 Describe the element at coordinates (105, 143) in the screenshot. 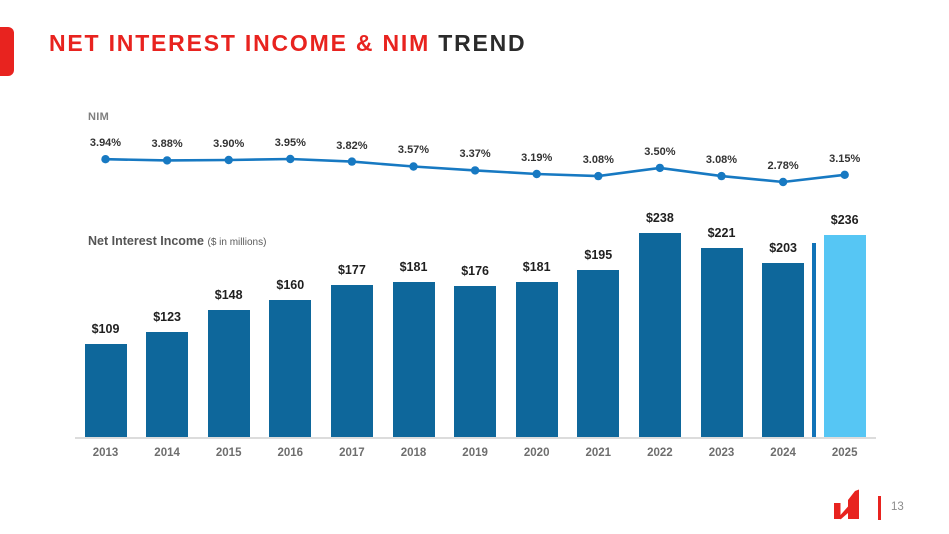

I see `nim-value-label-2013: 3.94%` at that location.